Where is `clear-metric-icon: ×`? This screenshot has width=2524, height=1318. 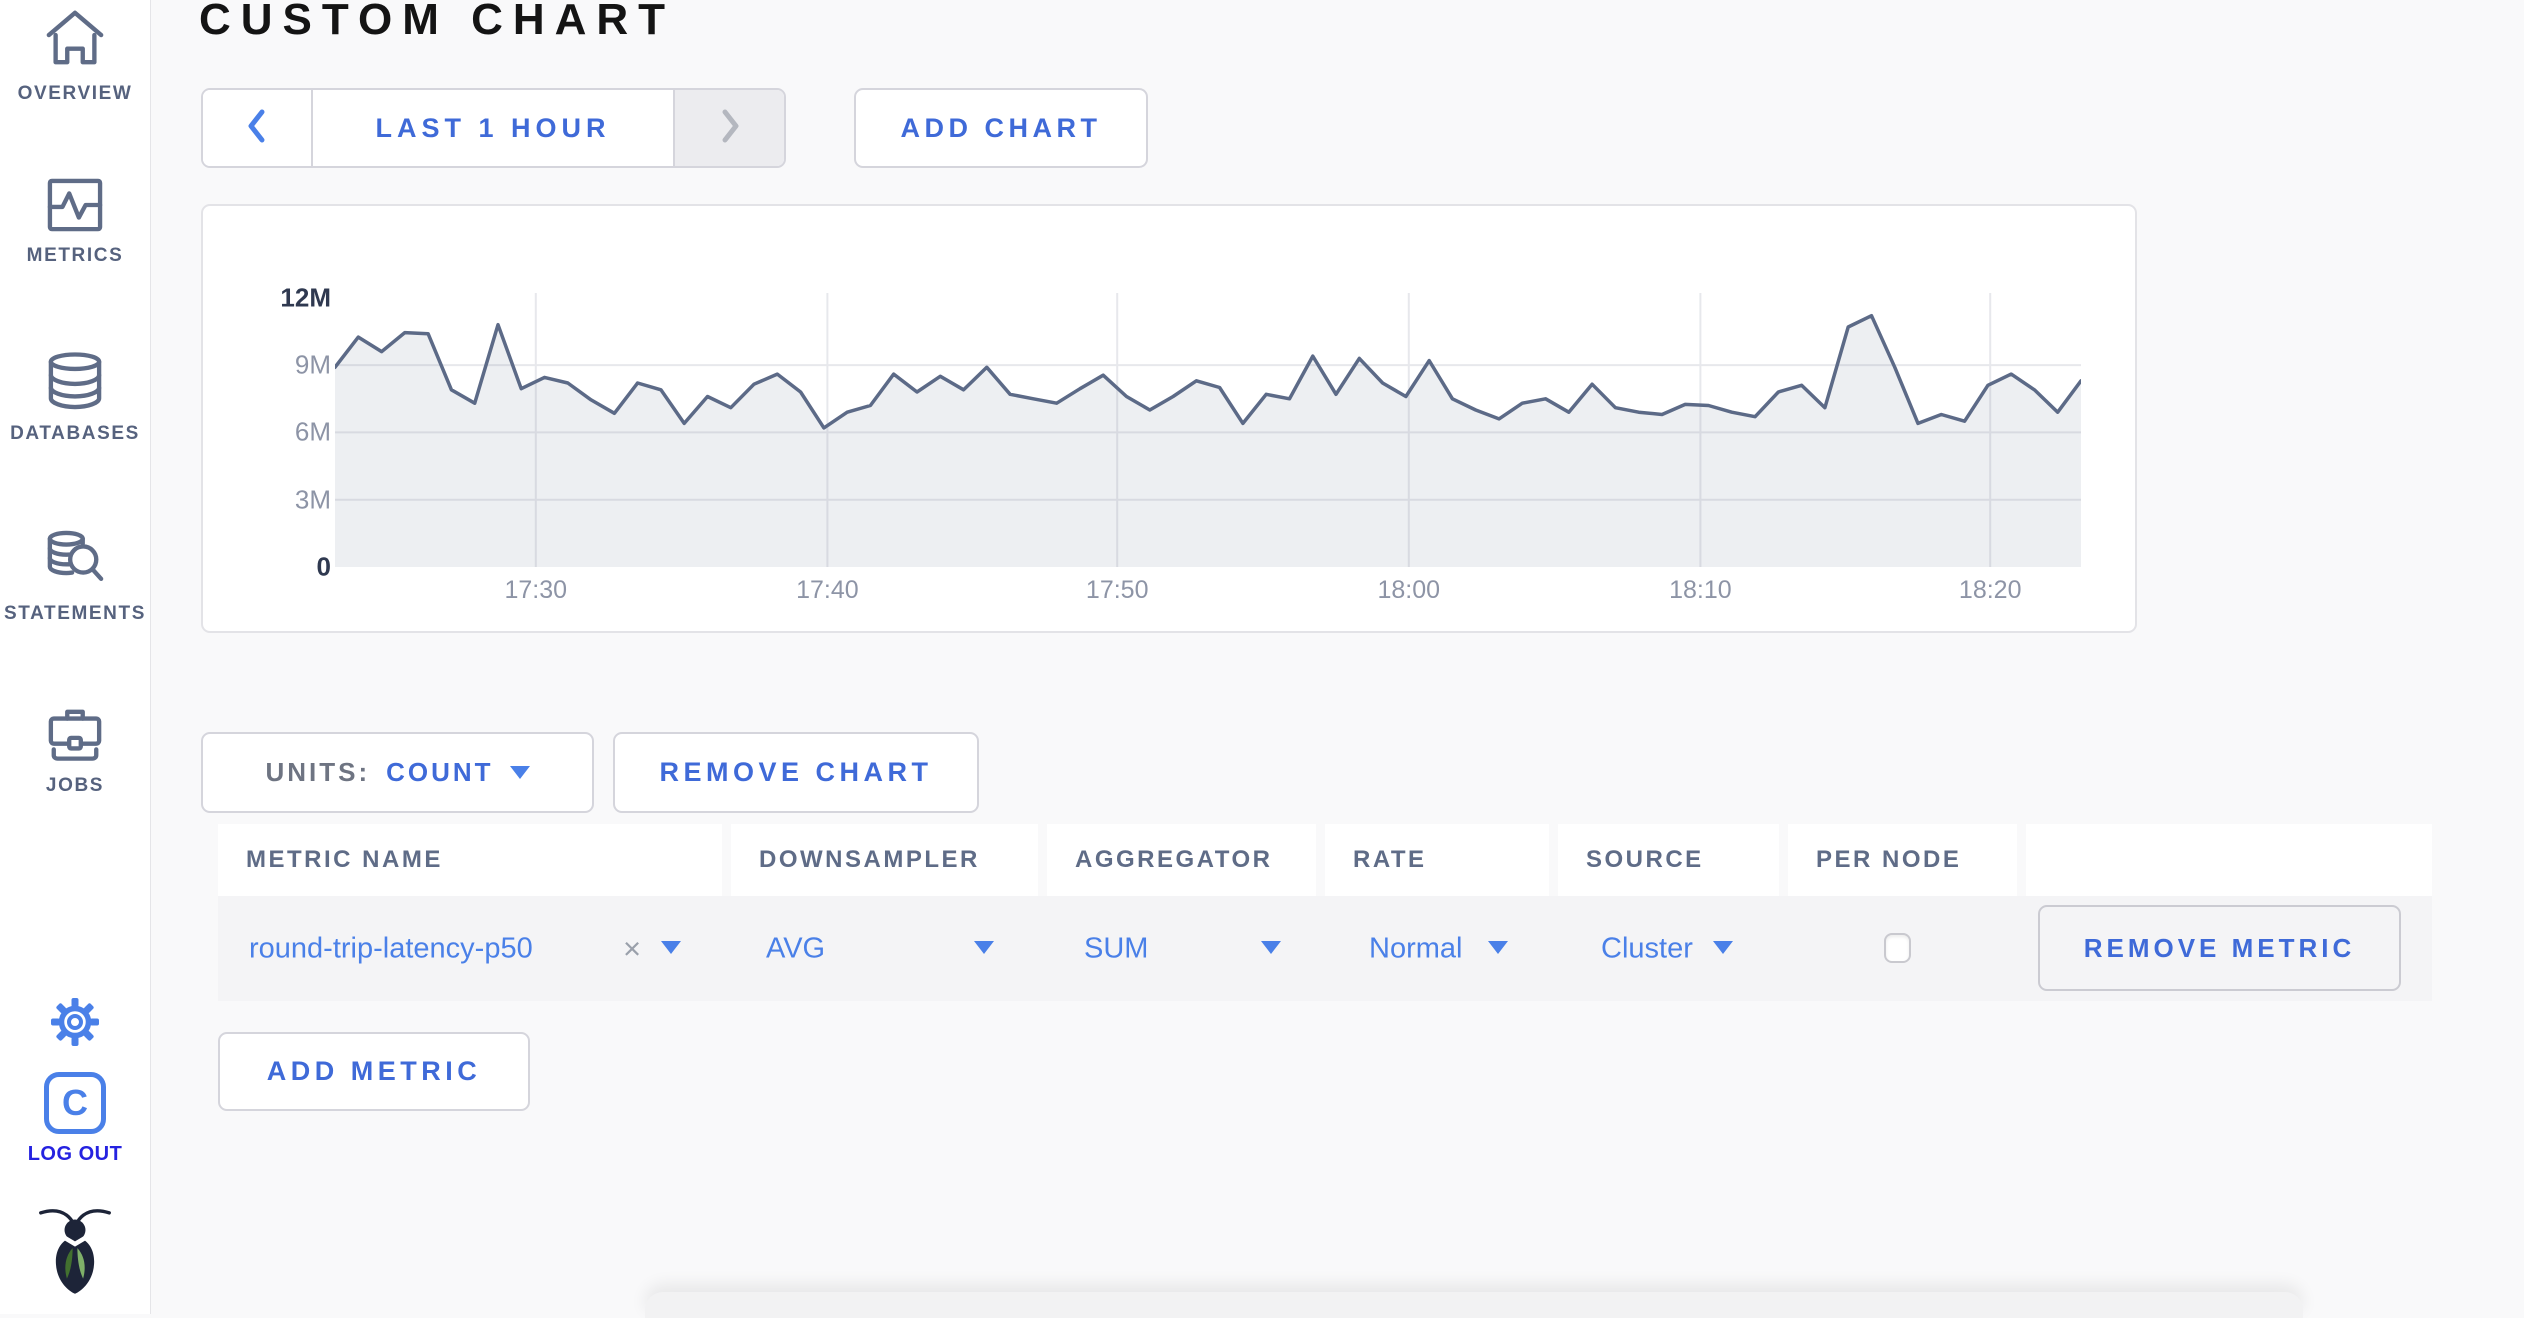 clear-metric-icon: × is located at coordinates (632, 948).